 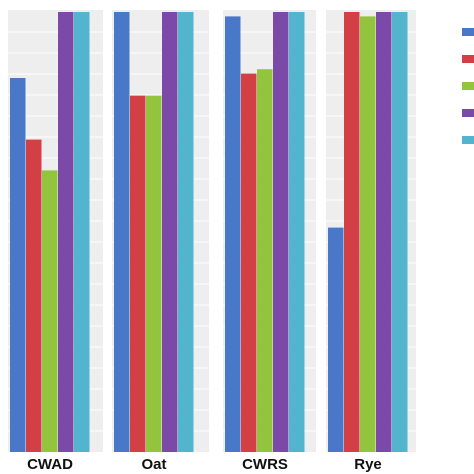 What do you see at coordinates (153, 464) in the screenshot?
I see `category-label-oat: Oat` at bounding box center [153, 464].